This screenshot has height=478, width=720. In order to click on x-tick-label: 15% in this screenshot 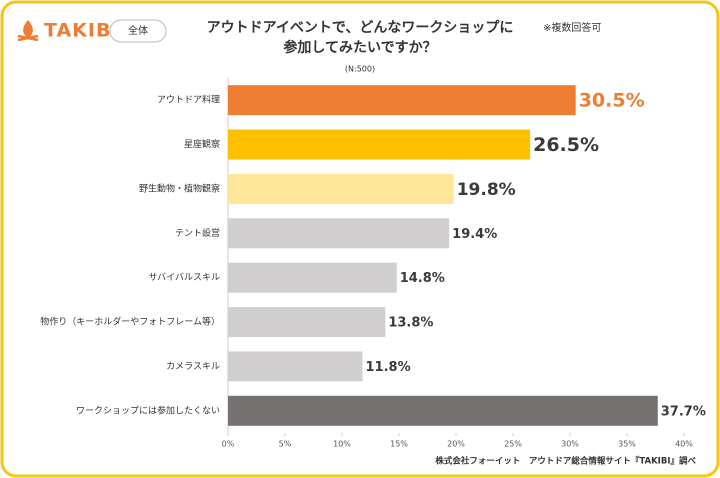, I will do `click(399, 444)`.